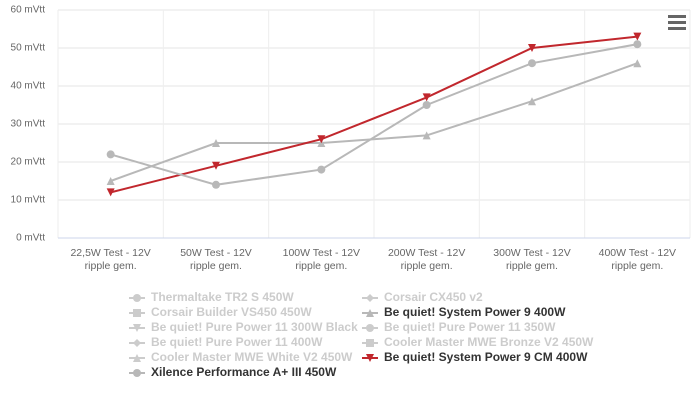 The height and width of the screenshot is (400, 700). Describe the element at coordinates (222, 297) in the screenshot. I see `legend-label: Thermaltake TR2 S 450W` at that location.